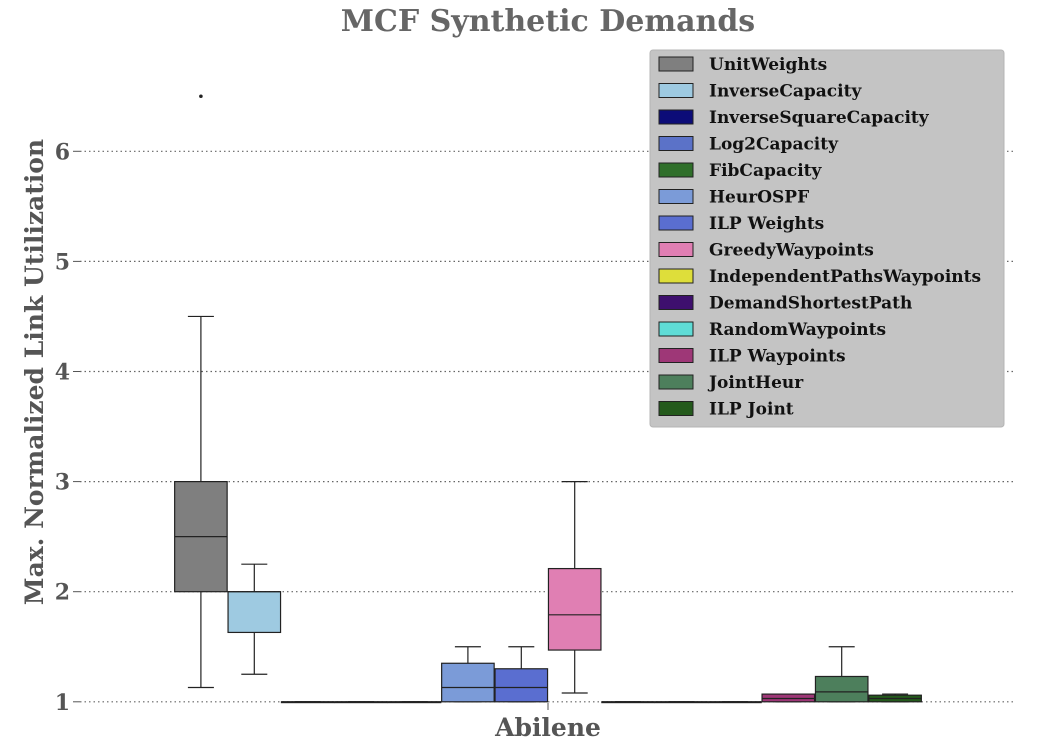 The image size is (1054, 752). What do you see at coordinates (819, 118) in the screenshot?
I see `legend-label: InverseSquareCapacity` at bounding box center [819, 118].